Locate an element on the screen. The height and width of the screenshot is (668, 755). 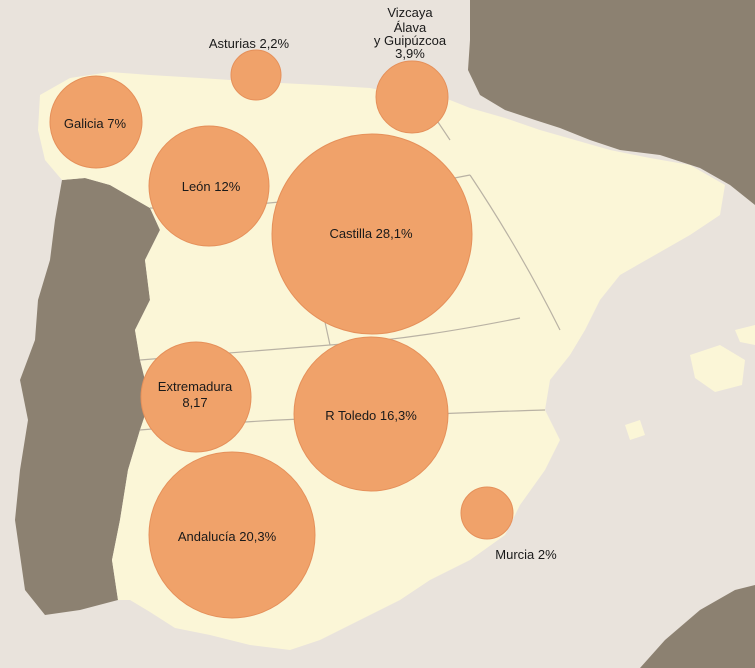
bubble-galicia is located at coordinates (96, 122).